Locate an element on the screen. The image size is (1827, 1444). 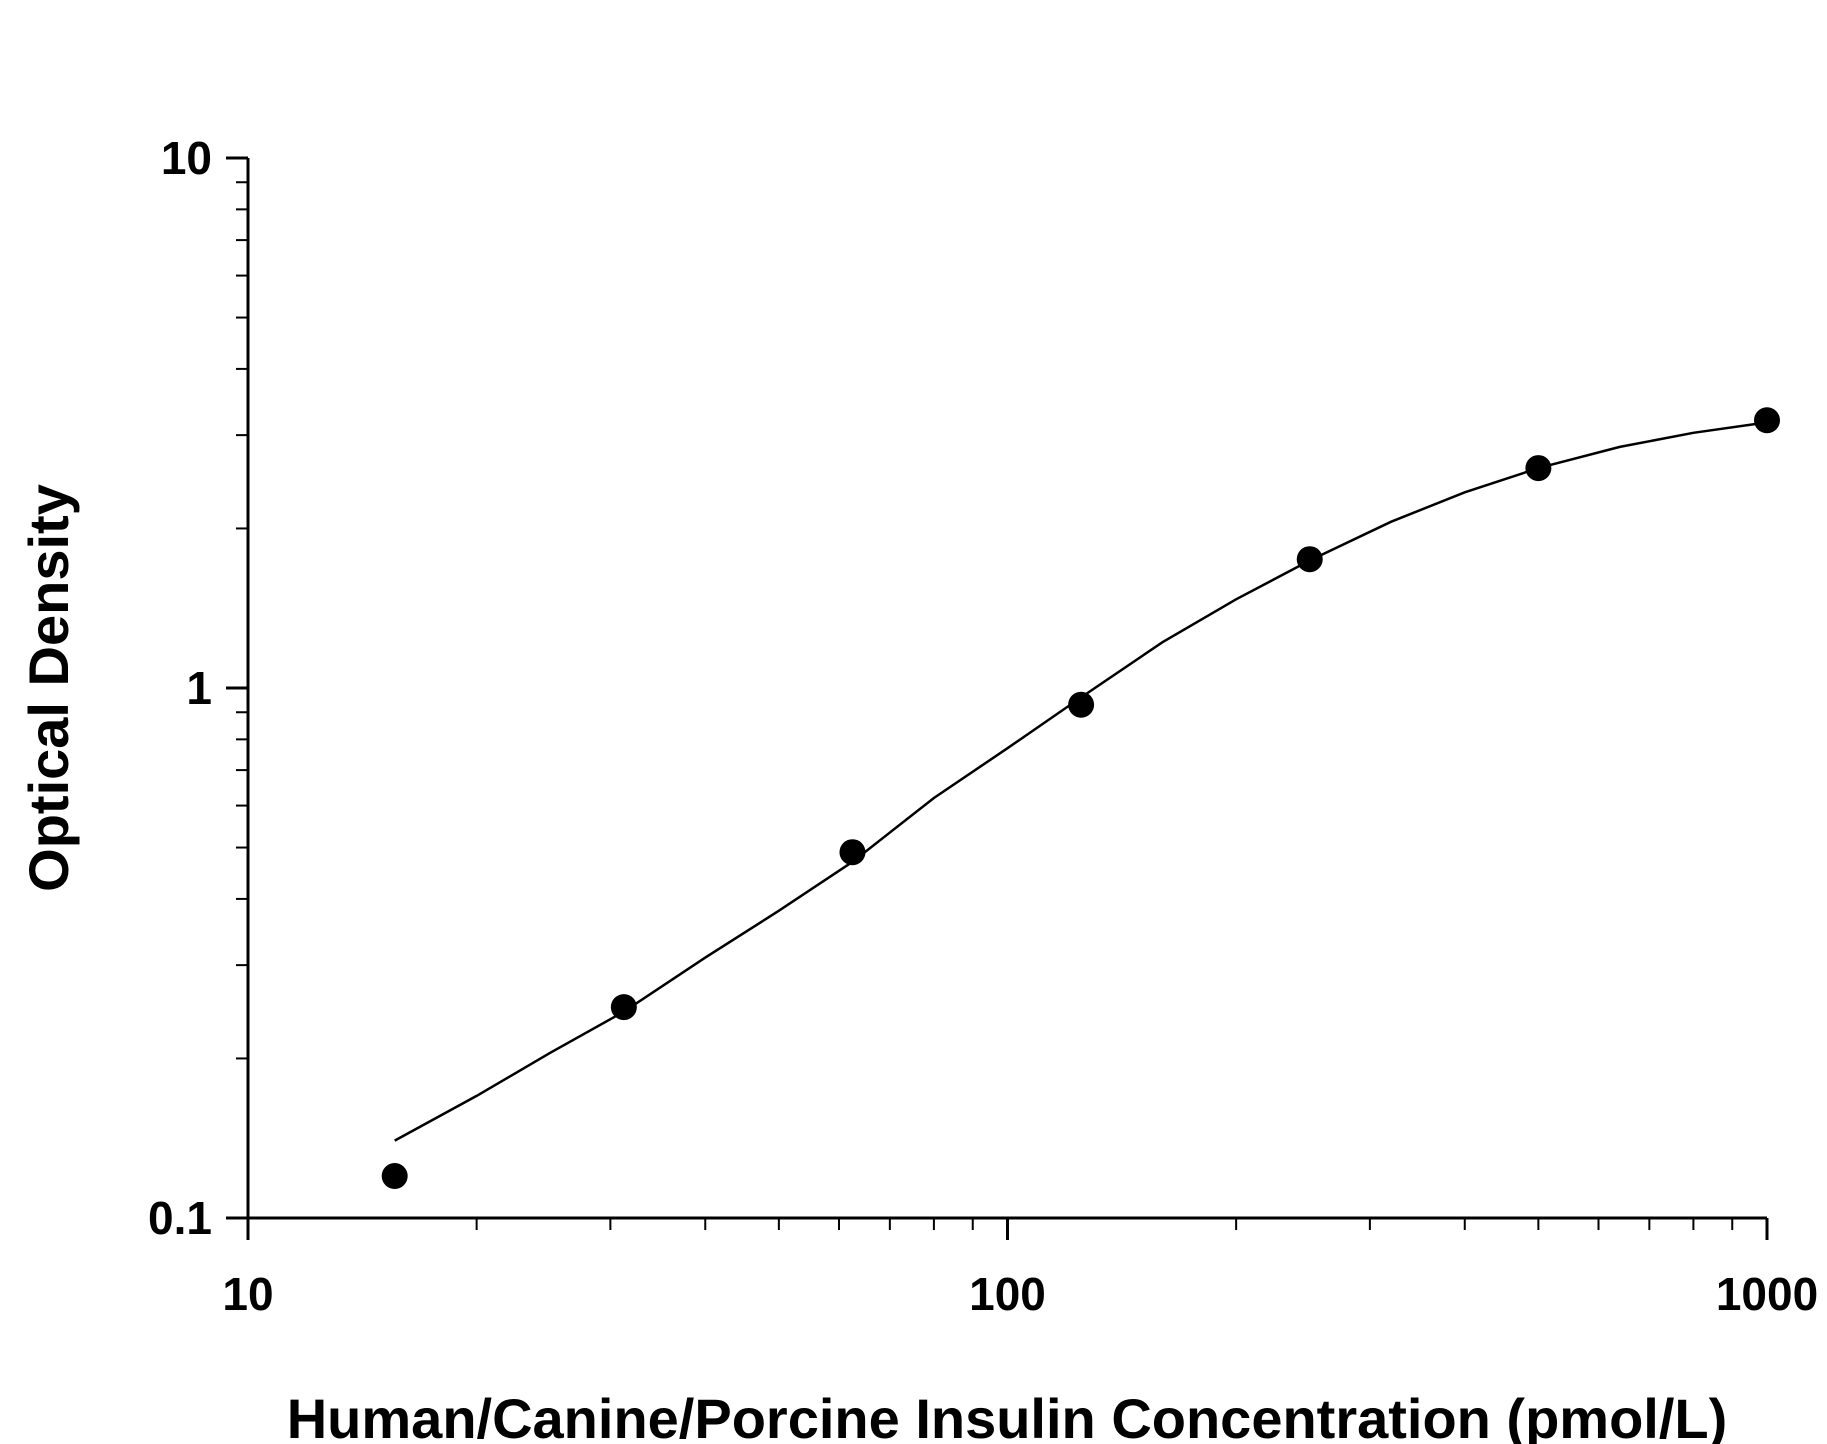
y-tick-label: 1 is located at coordinates (199, 688).